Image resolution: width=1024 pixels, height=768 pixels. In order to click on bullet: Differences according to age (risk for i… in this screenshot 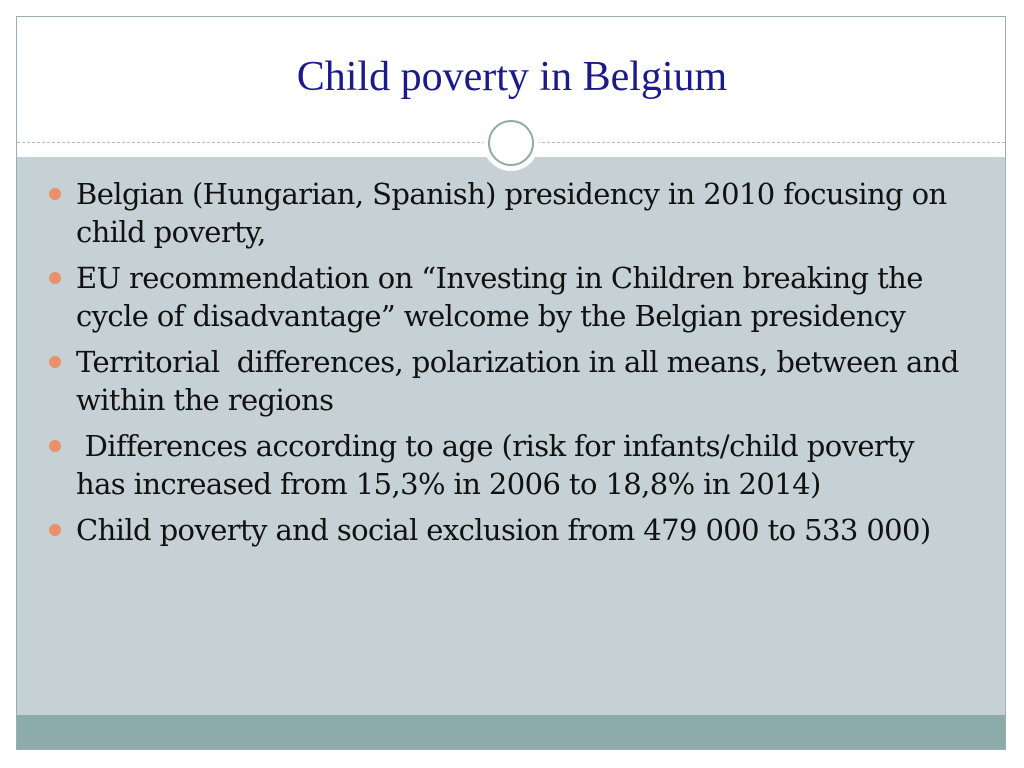, I will do `click(507, 465)`.